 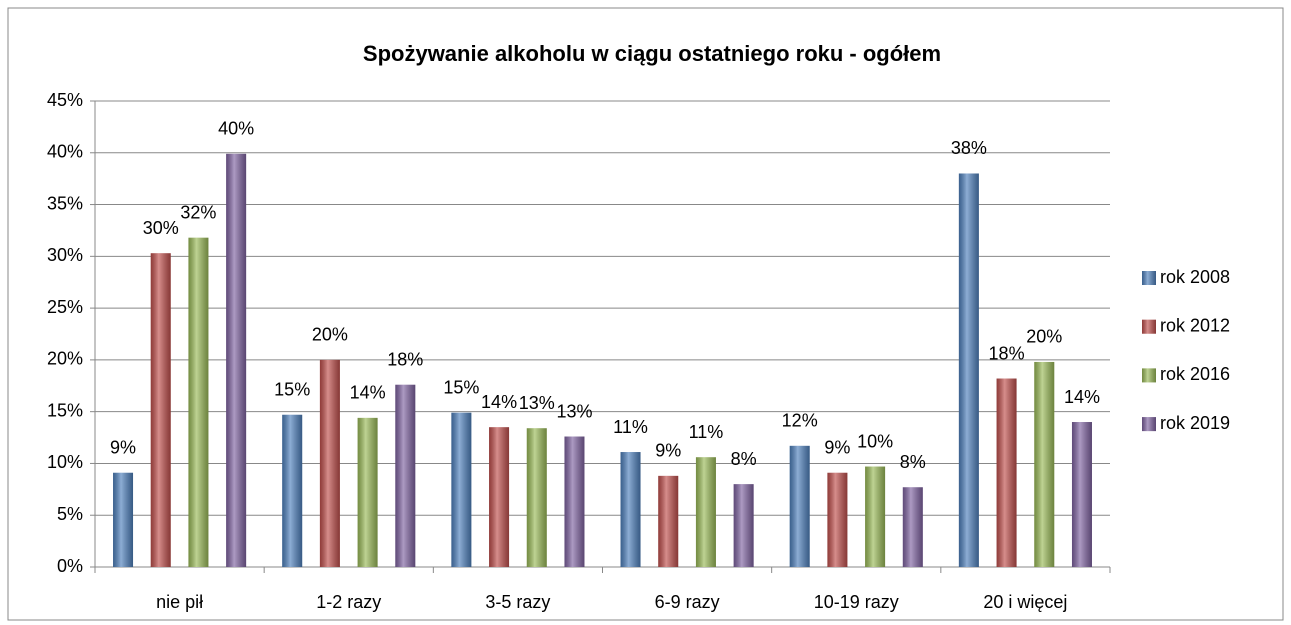 I want to click on y-tick-label: 25%, so click(x=65, y=307).